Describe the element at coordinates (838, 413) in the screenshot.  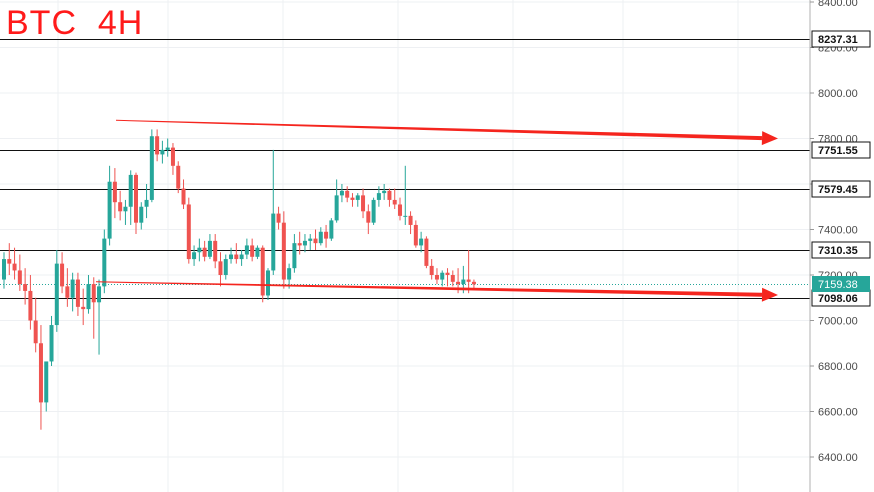
I see `price-tick-label: 6600.00` at that location.